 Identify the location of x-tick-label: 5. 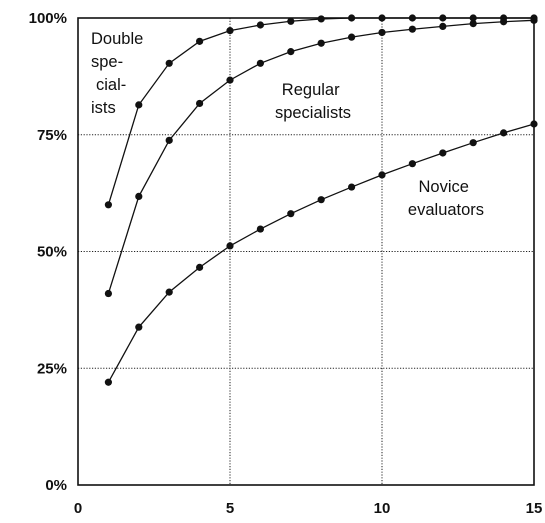
(230, 508).